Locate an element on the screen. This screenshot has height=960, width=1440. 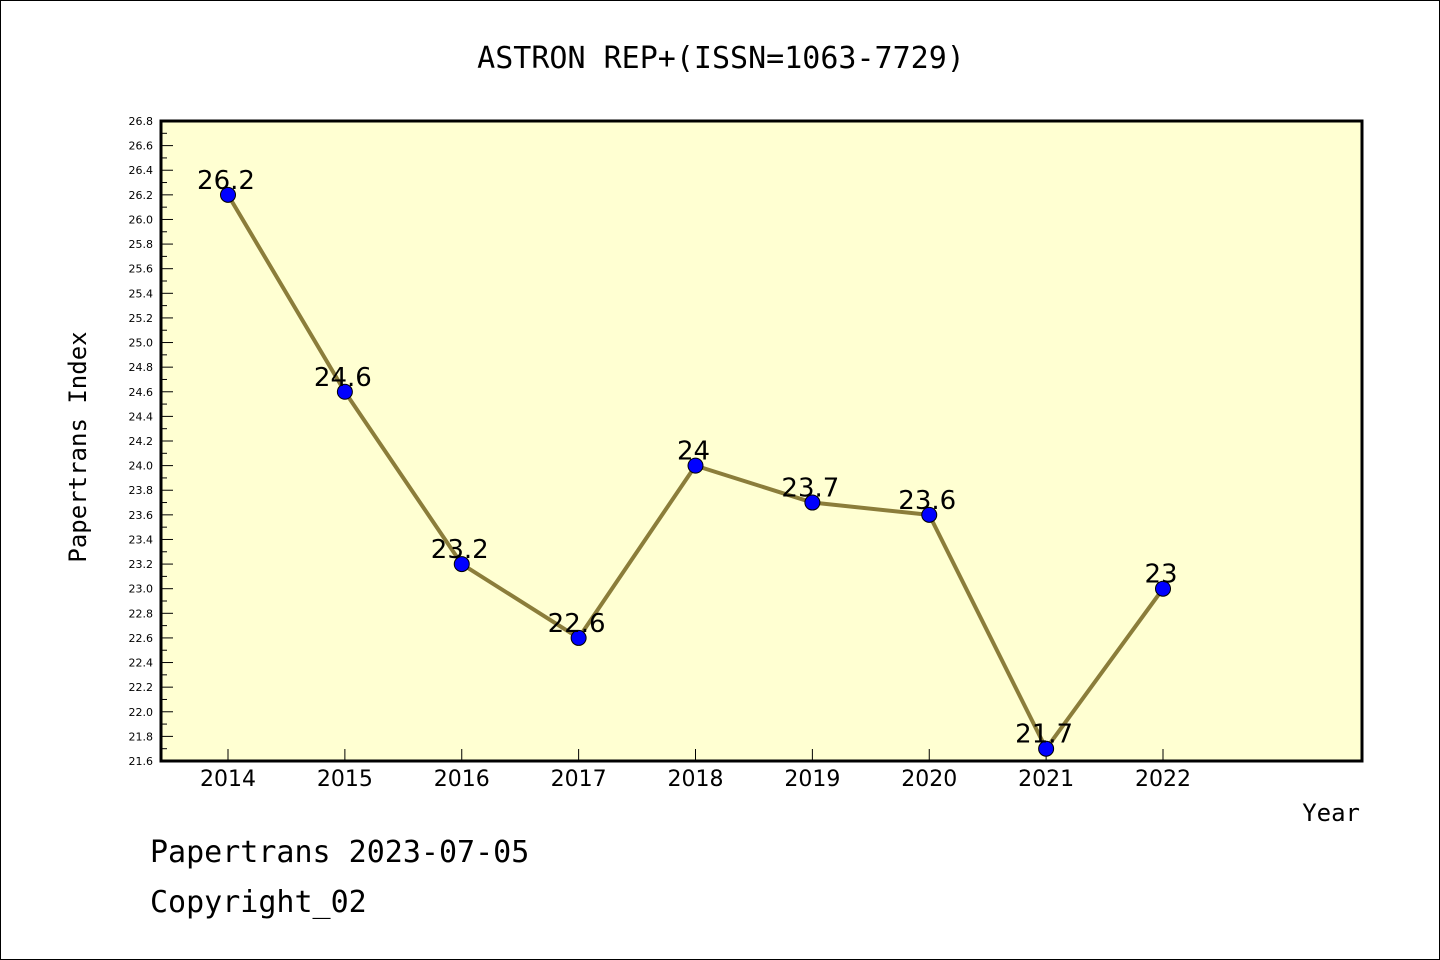
footer-date: Papertrans 2023-07-05 is located at coordinates (340, 852).